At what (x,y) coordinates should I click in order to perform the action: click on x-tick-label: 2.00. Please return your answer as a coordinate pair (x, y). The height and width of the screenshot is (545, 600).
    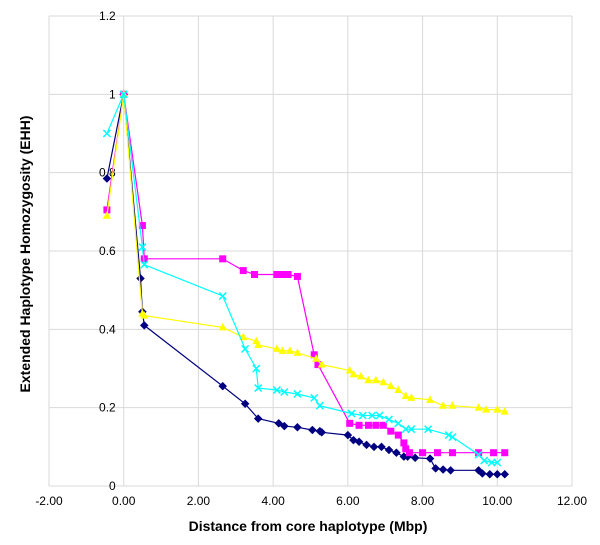
    Looking at the image, I should click on (199, 501).